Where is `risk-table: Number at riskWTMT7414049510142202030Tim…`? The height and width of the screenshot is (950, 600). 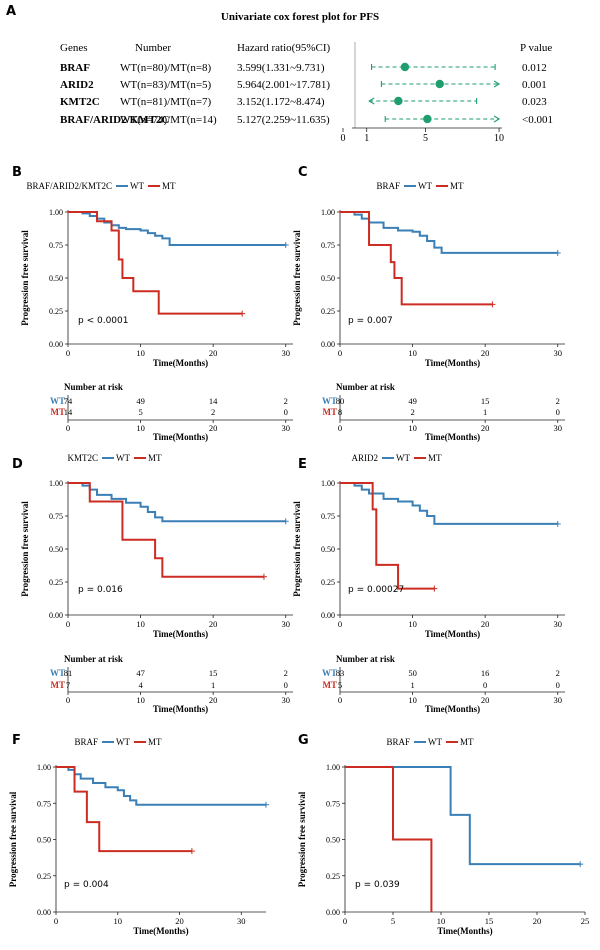
risk-table: Number at riskWTMT7414049510142202030Tim… is located at coordinates (171, 412).